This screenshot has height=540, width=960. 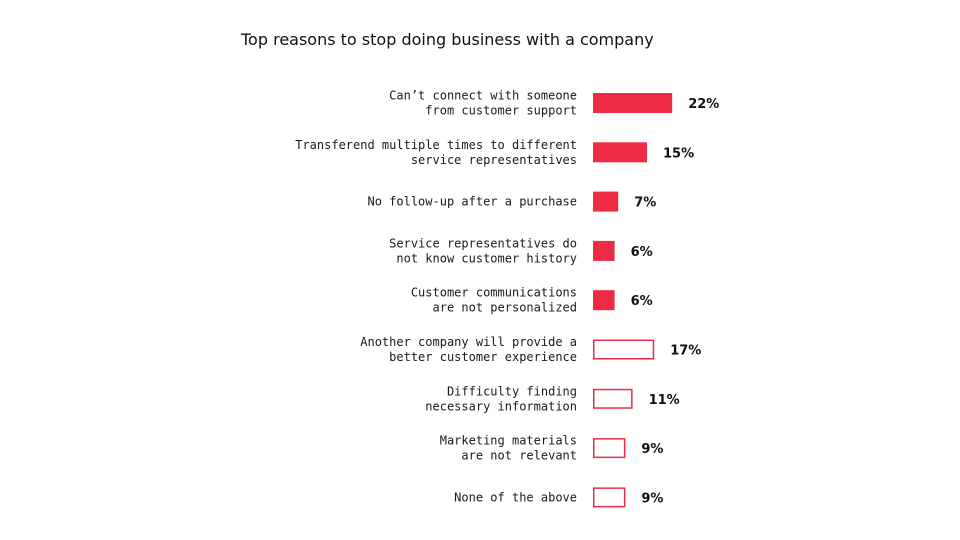 I want to click on value-label-7: 11%, so click(x=664, y=400).